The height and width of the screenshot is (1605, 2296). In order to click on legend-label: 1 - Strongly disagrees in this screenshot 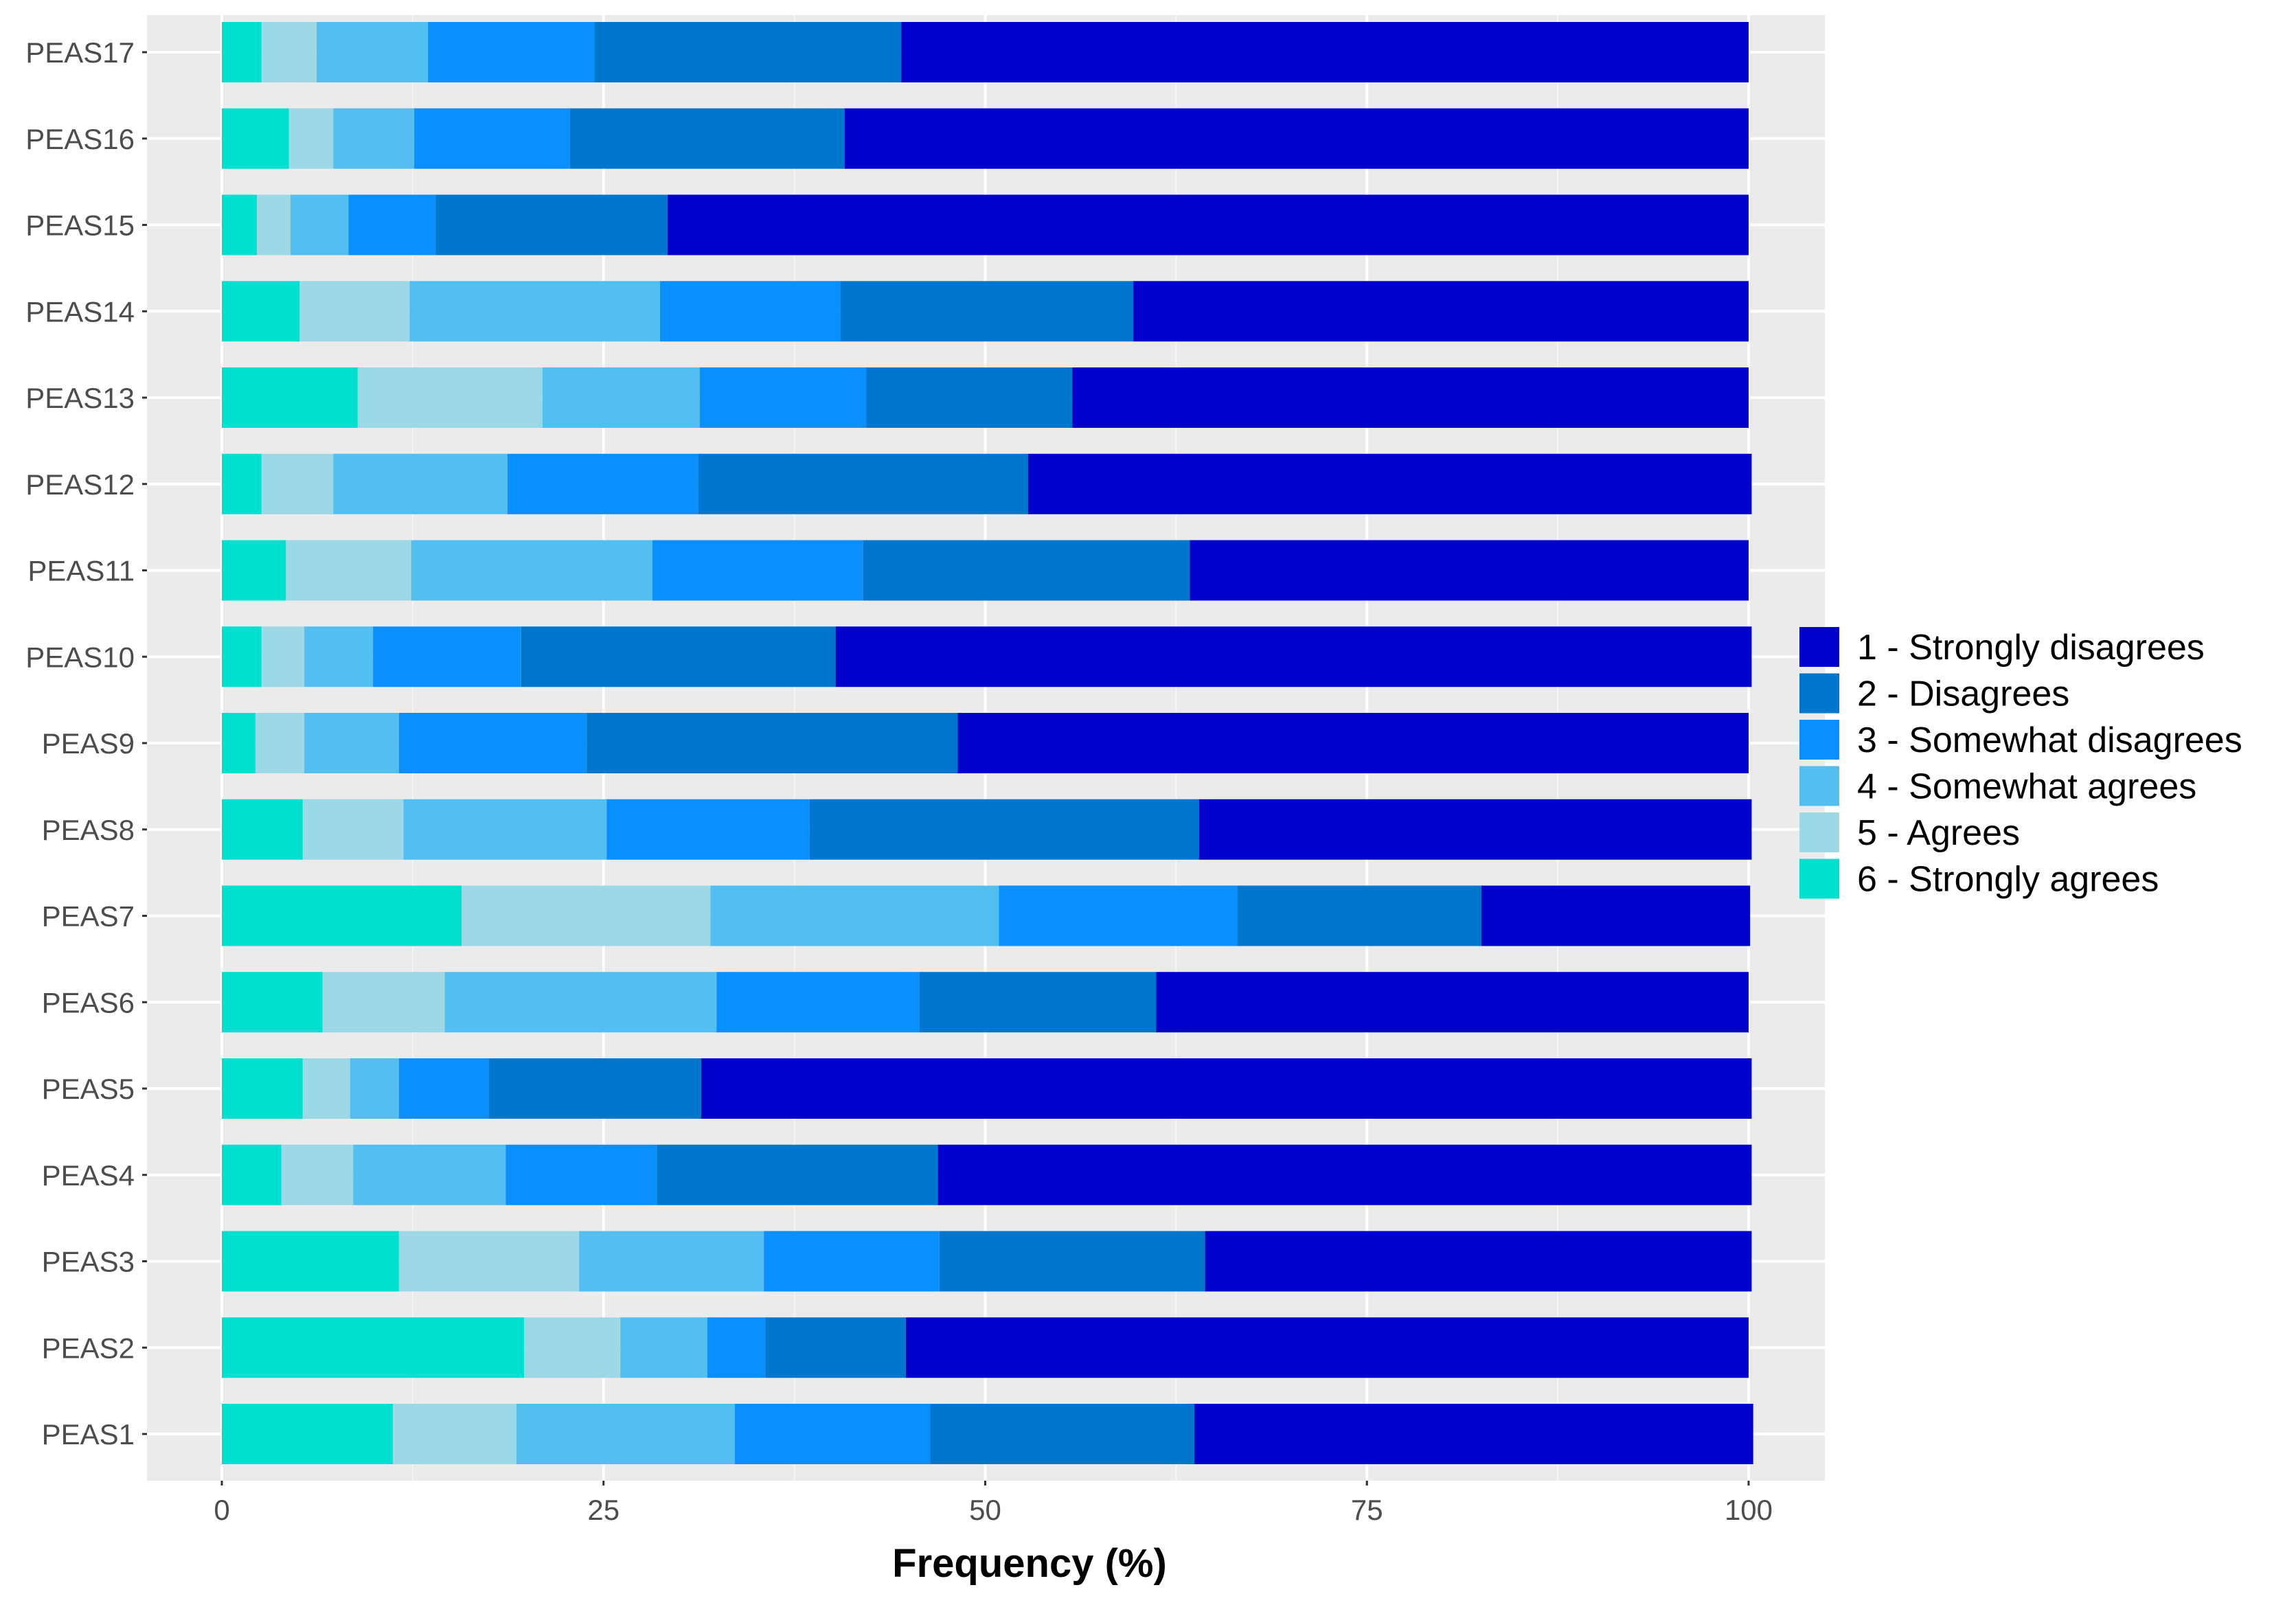, I will do `click(2031, 648)`.